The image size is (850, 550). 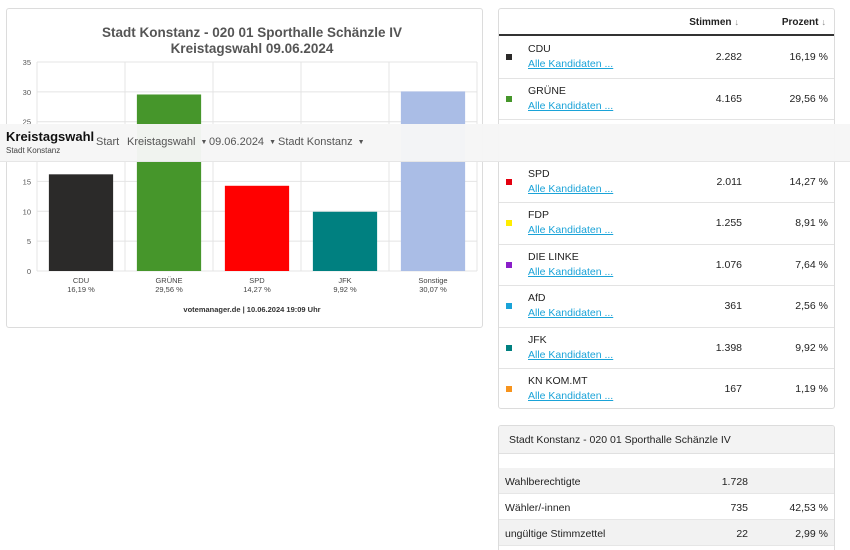 I want to click on x-percent-label: 16,19 %, so click(x=81, y=289).